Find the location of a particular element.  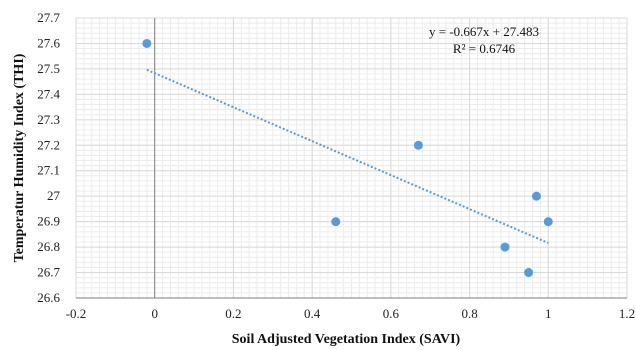

y-tick-label: 26.9 is located at coordinates (48, 221).